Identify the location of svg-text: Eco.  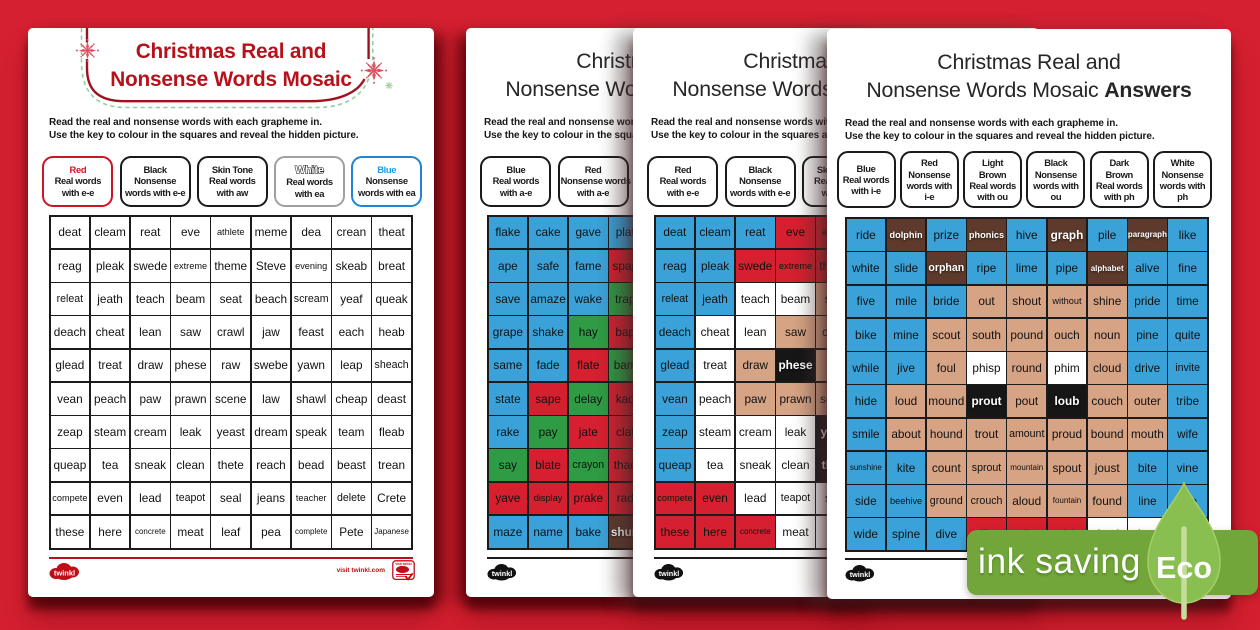
(1184, 568).